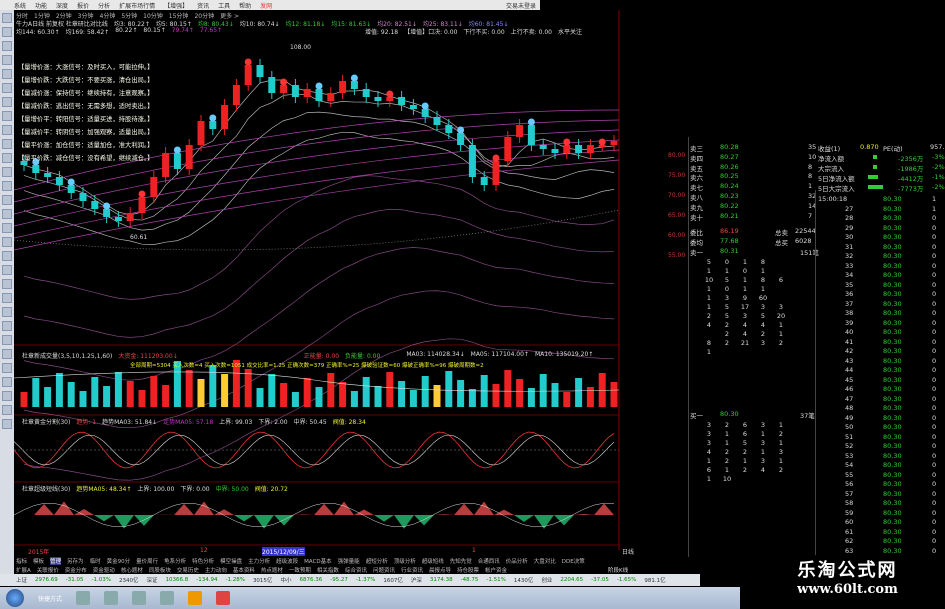 Image resolution: width=945 pixels, height=609 pixels. Describe the element at coordinates (147, 562) in the screenshot. I see `indicator-tab: 量价周行` at that location.